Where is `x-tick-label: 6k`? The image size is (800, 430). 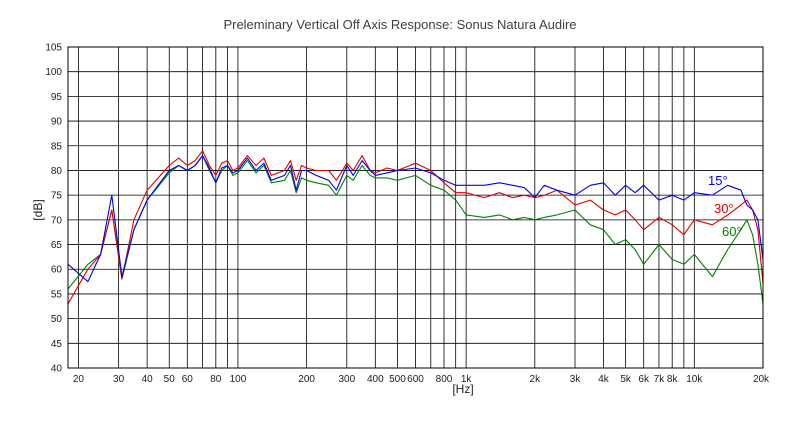
x-tick-label: 6k is located at coordinates (644, 379).